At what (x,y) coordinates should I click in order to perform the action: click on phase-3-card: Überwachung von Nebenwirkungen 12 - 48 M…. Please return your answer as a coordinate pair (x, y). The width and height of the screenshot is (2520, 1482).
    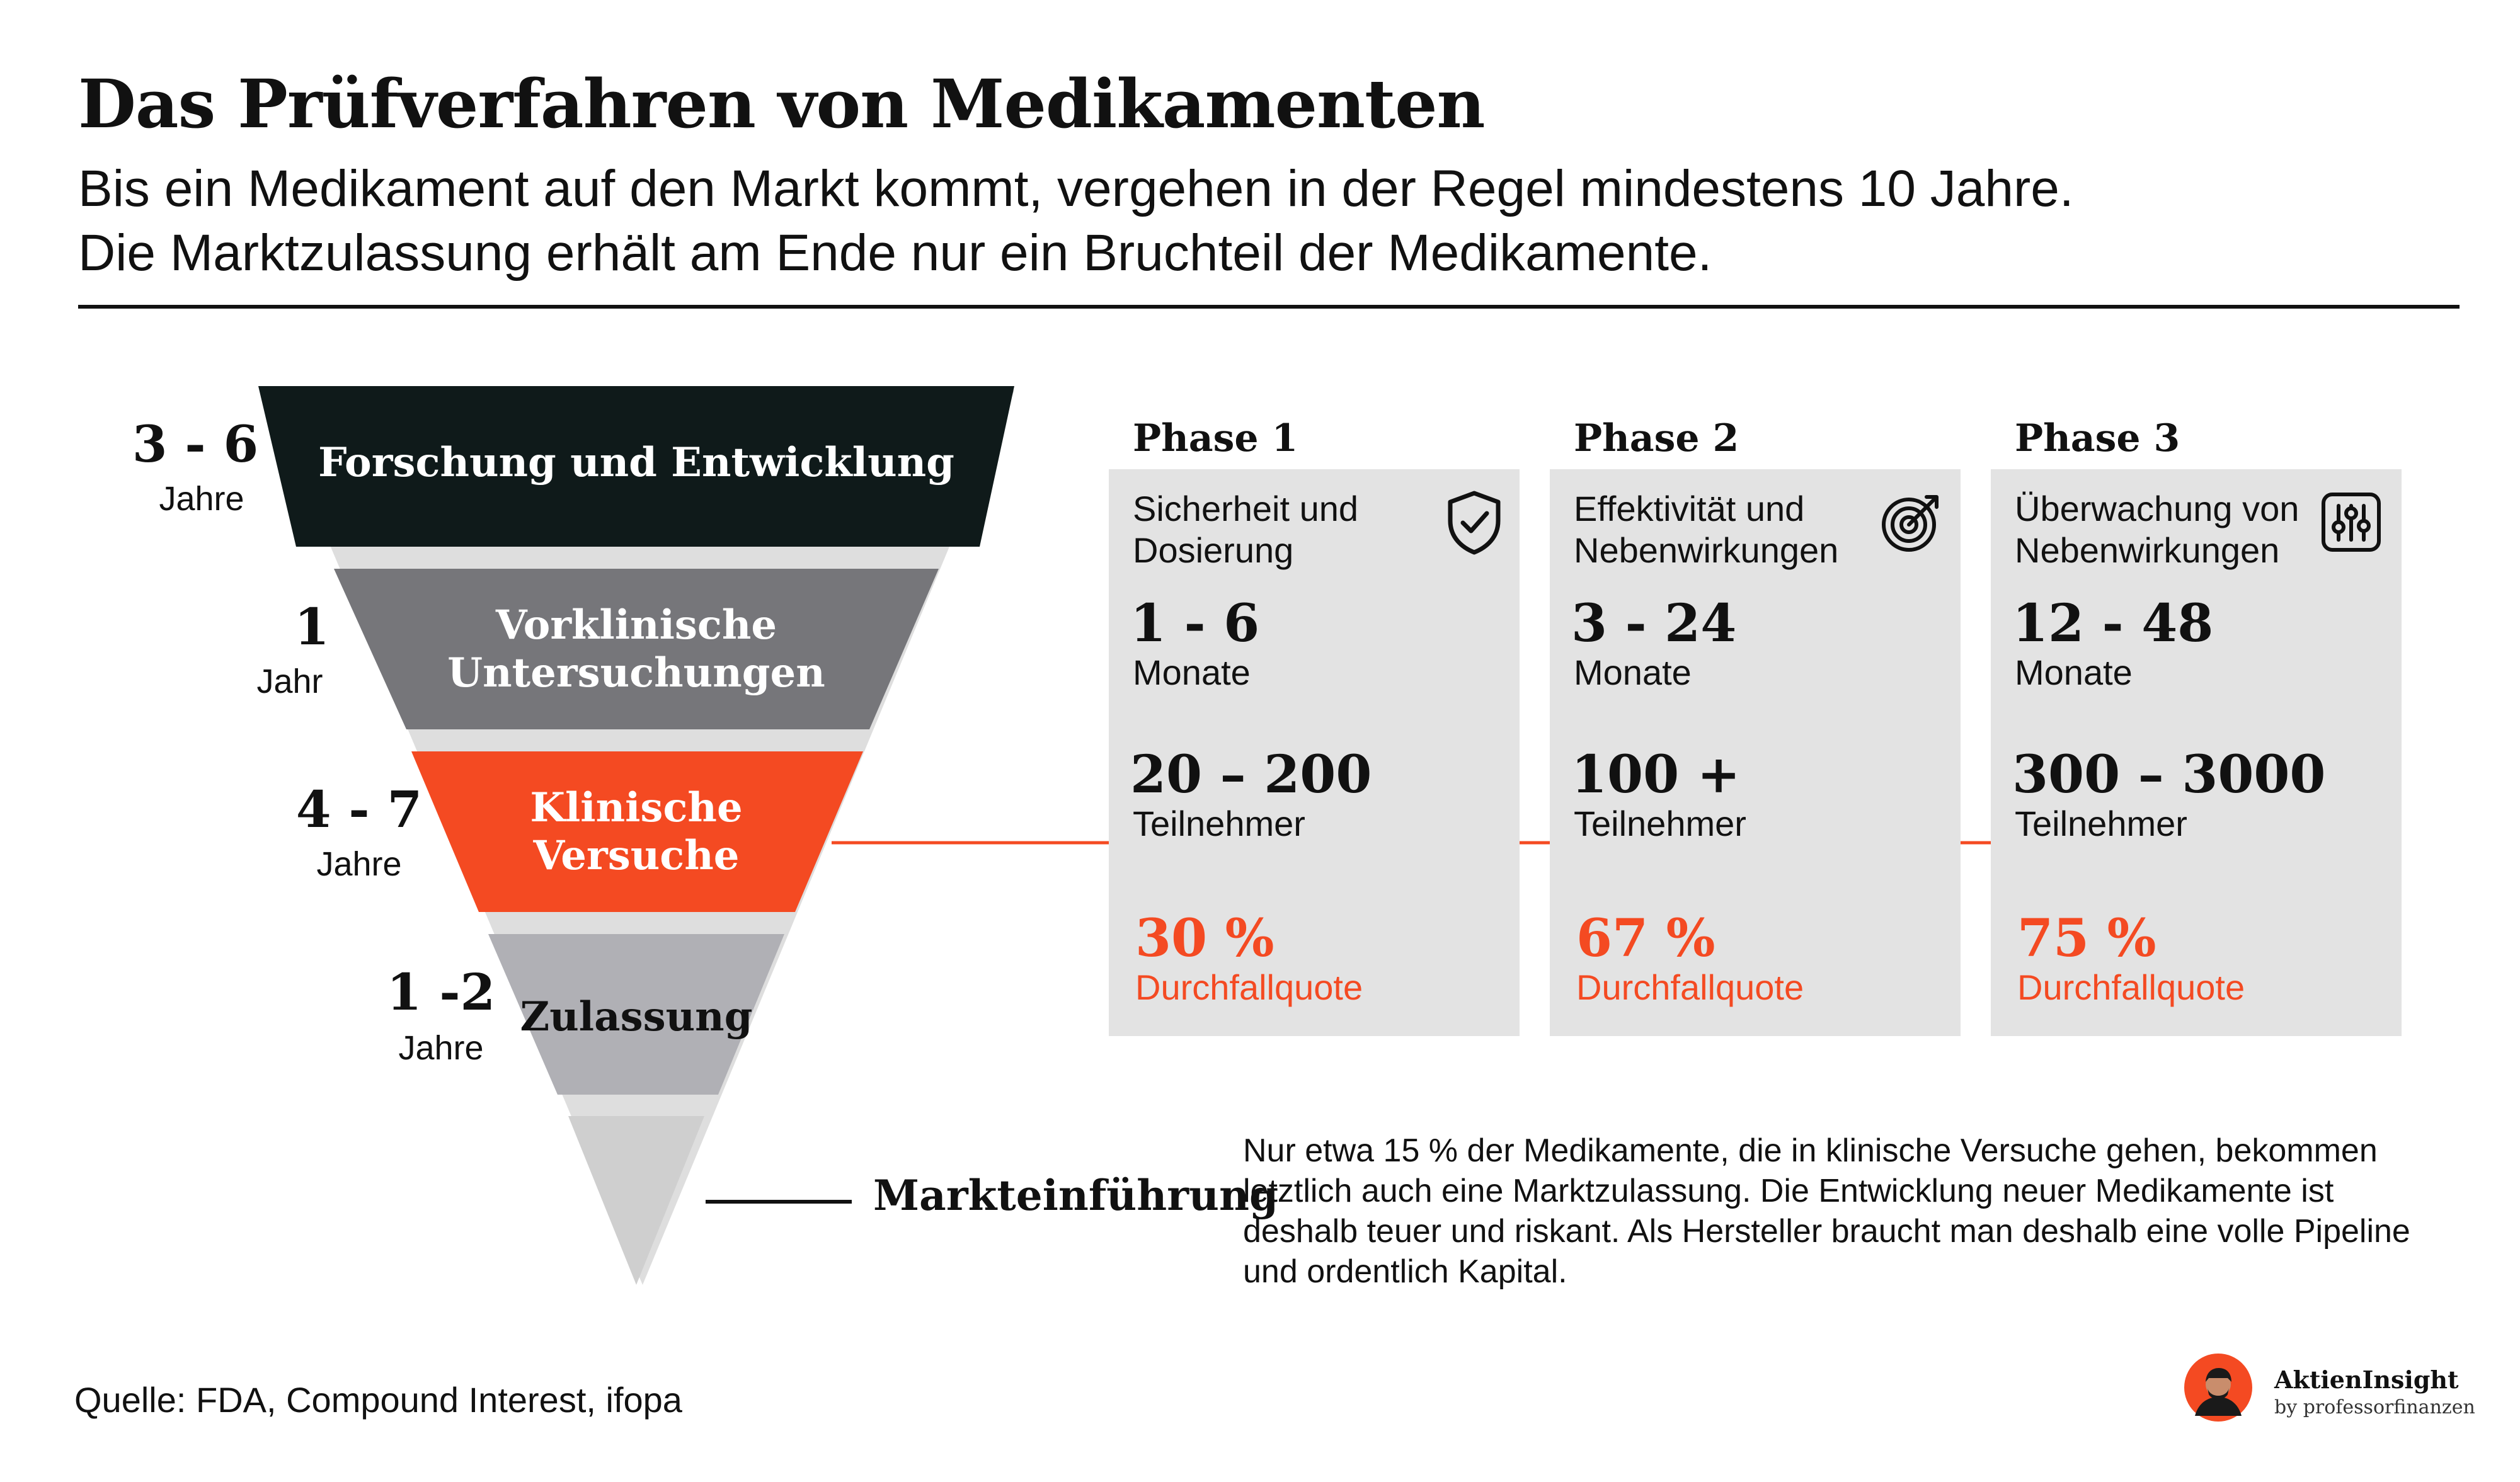
    Looking at the image, I should click on (2196, 752).